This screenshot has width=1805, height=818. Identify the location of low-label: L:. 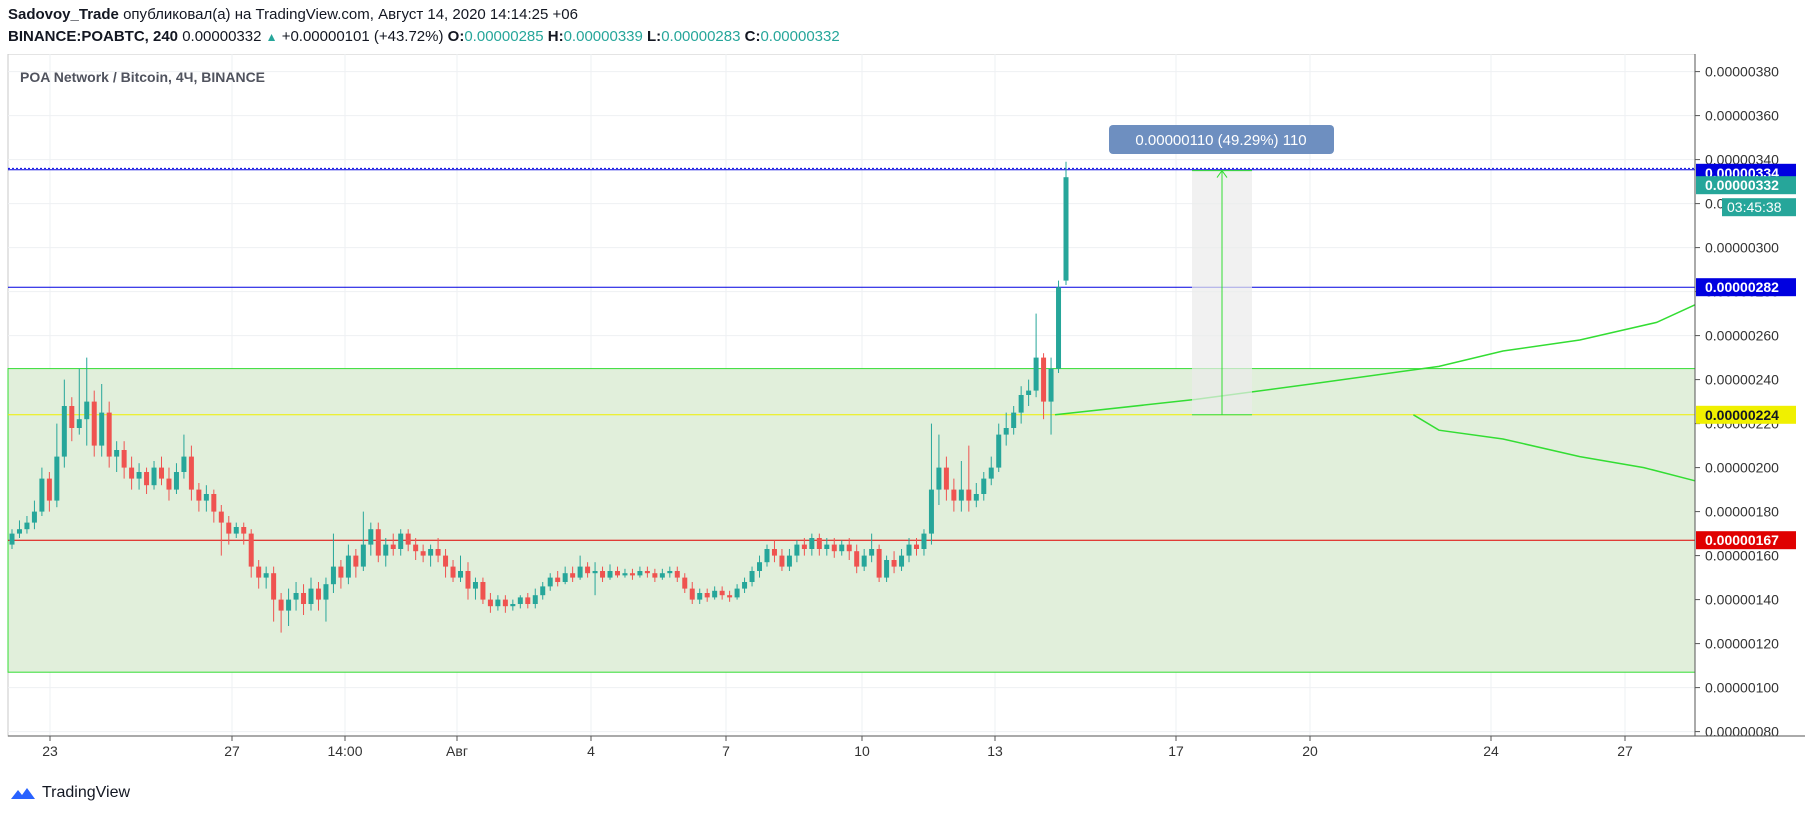
(654, 36).